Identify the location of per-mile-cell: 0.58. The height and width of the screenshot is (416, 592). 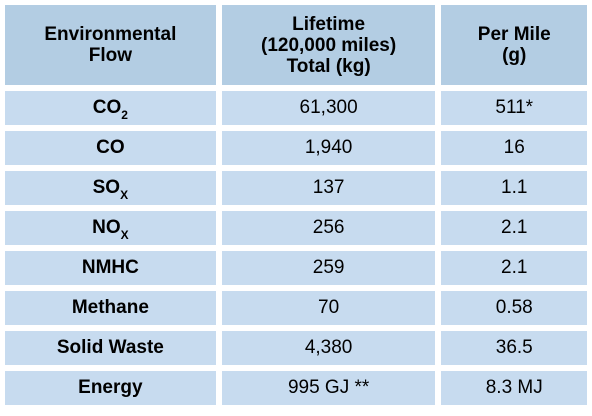
(514, 308).